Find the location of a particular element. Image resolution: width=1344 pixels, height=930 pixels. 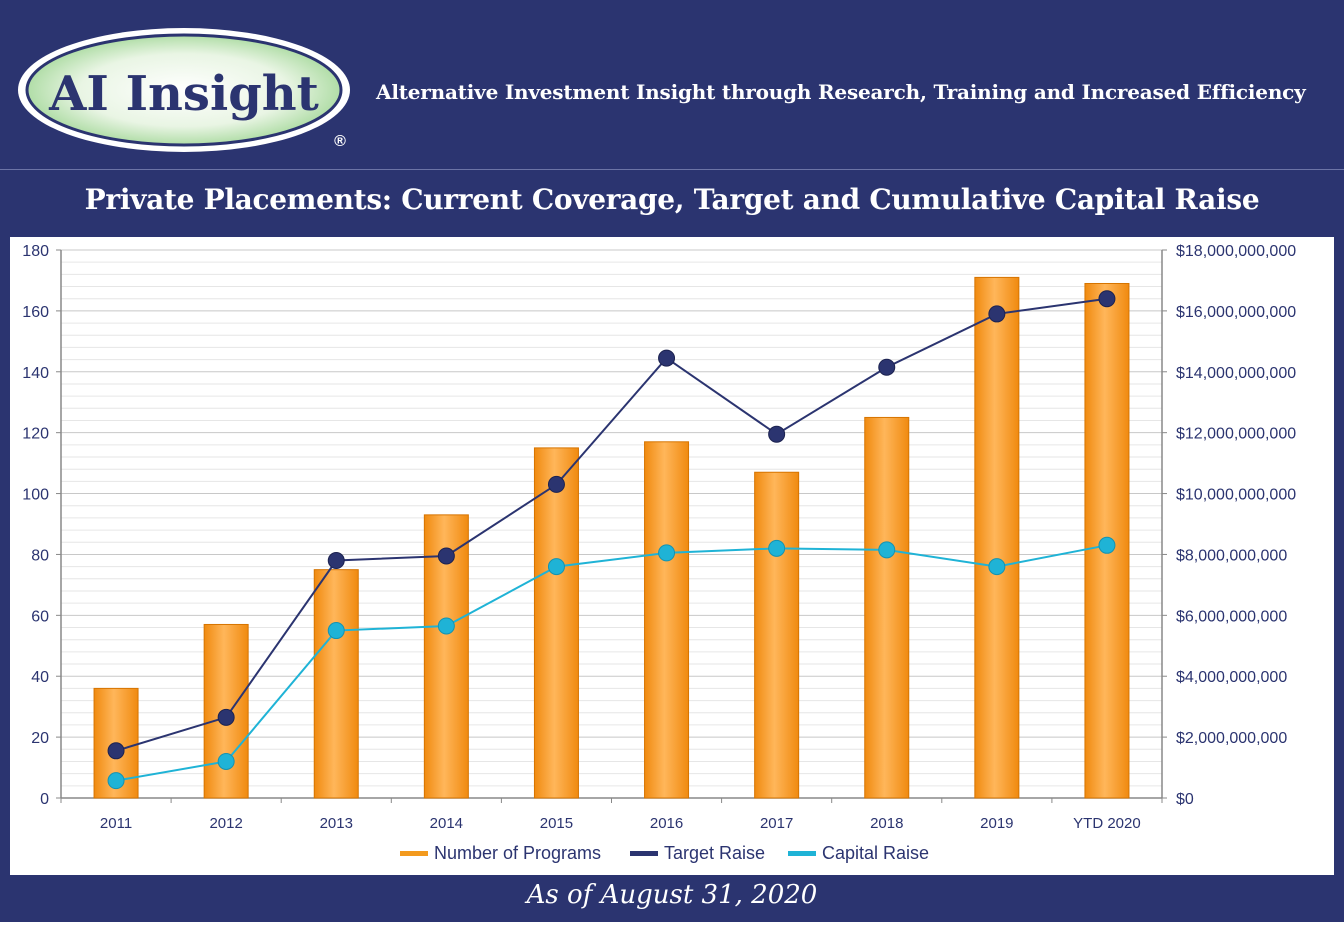

footer: As of August 31, 2020 is located at coordinates (672, 899).